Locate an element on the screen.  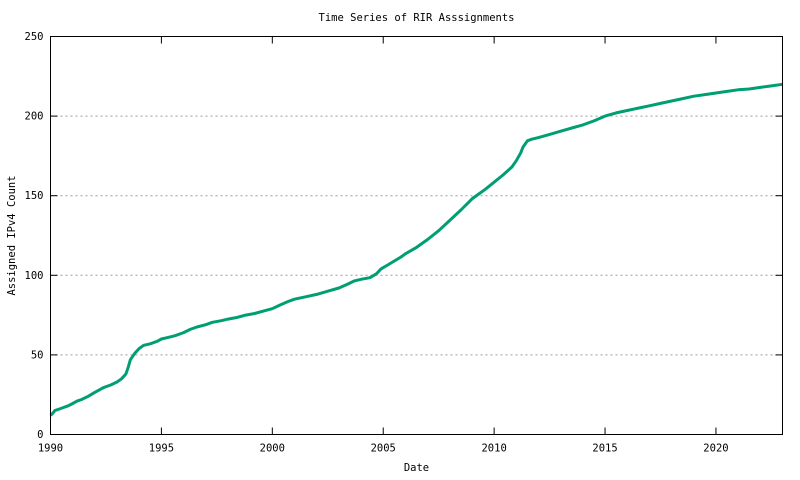
x-tick-label: 2010 is located at coordinates (493, 449).